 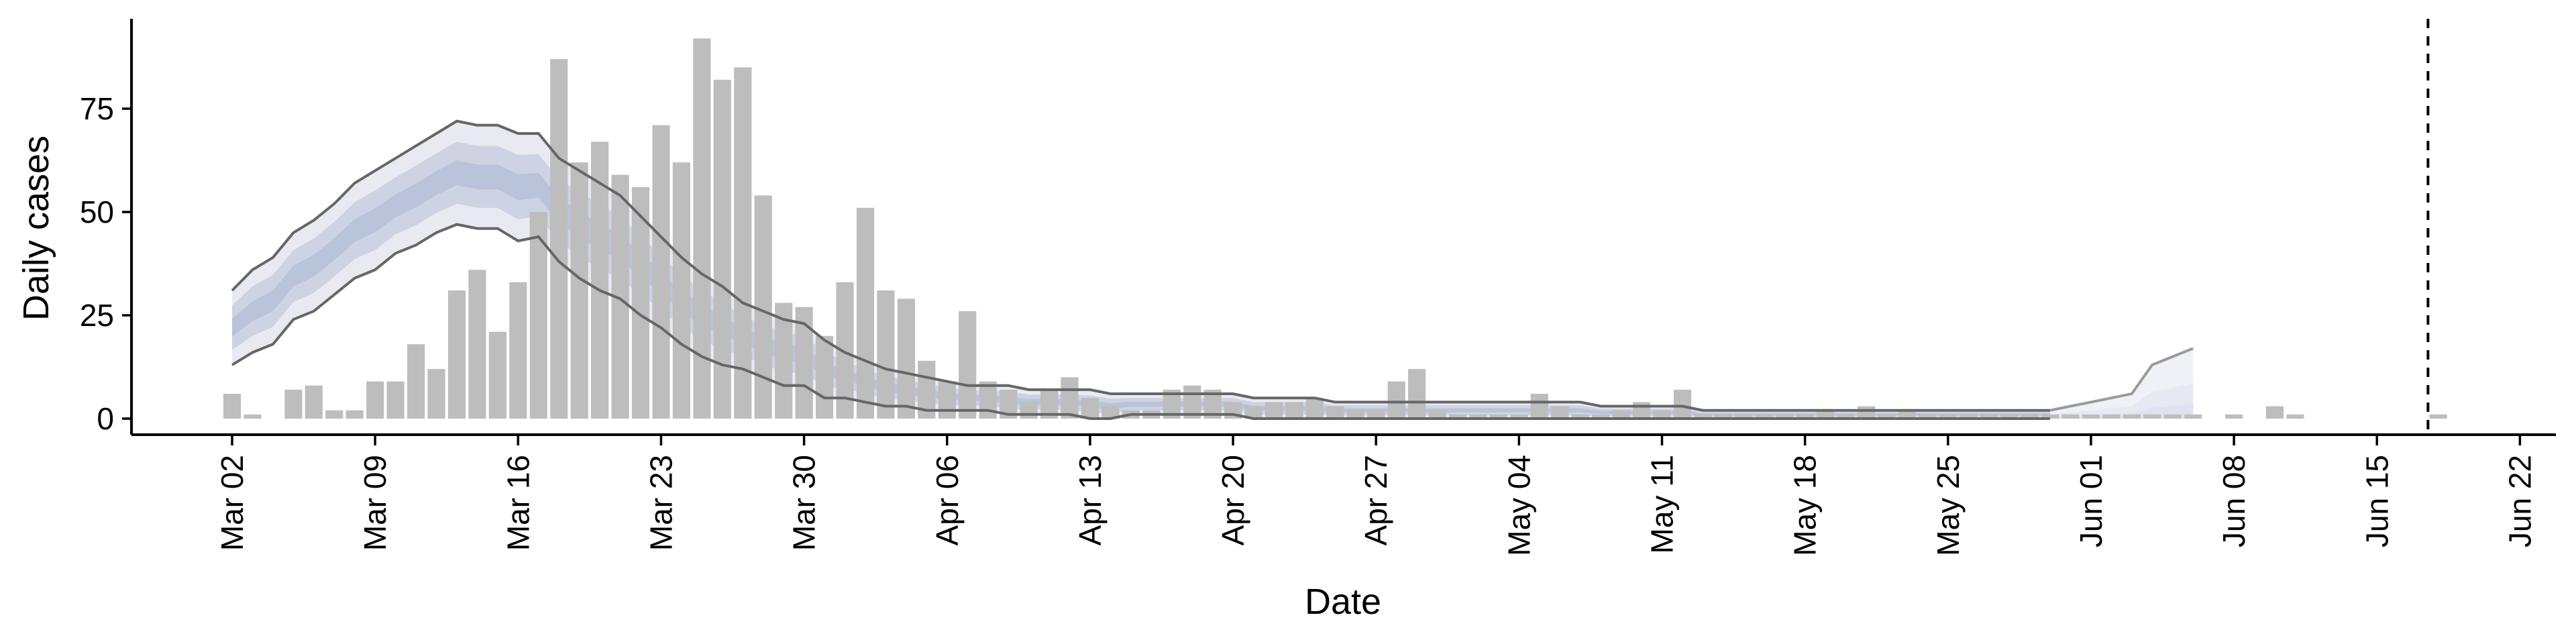 What do you see at coordinates (1343, 602) in the screenshot?
I see `x-axis-title: Date` at bounding box center [1343, 602].